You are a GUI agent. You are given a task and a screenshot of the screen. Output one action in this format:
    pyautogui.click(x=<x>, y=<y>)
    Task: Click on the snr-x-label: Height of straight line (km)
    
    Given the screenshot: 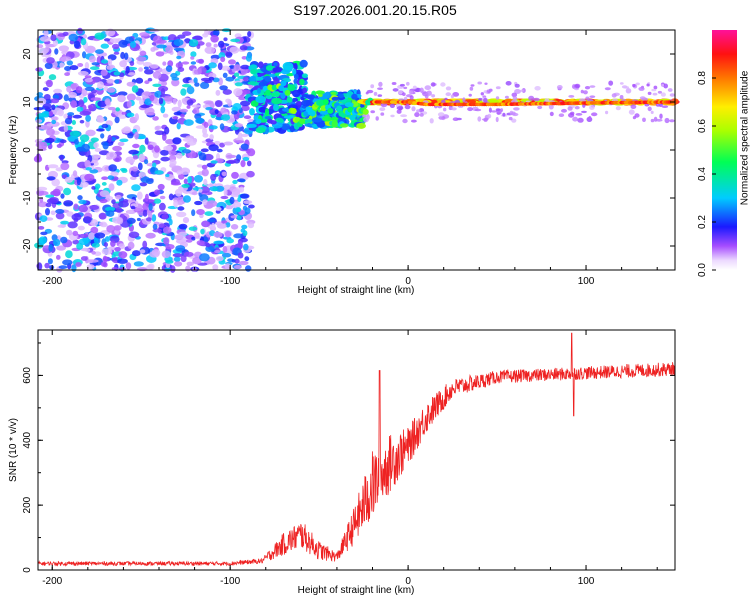 What is the action you would take?
    pyautogui.click(x=356, y=590)
    